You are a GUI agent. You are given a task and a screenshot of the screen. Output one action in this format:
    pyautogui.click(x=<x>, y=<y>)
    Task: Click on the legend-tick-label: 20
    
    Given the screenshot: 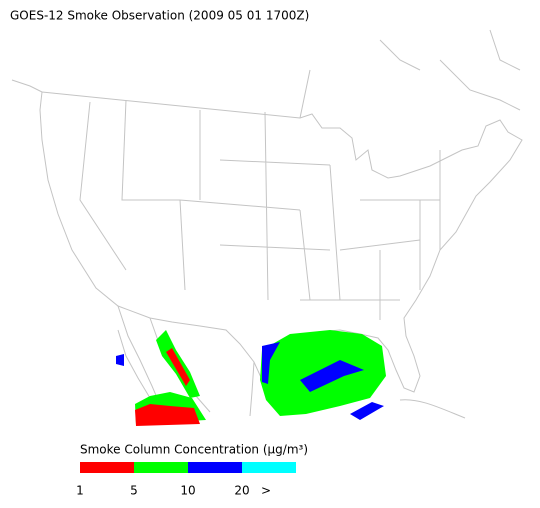 What is the action you would take?
    pyautogui.click(x=241, y=491)
    